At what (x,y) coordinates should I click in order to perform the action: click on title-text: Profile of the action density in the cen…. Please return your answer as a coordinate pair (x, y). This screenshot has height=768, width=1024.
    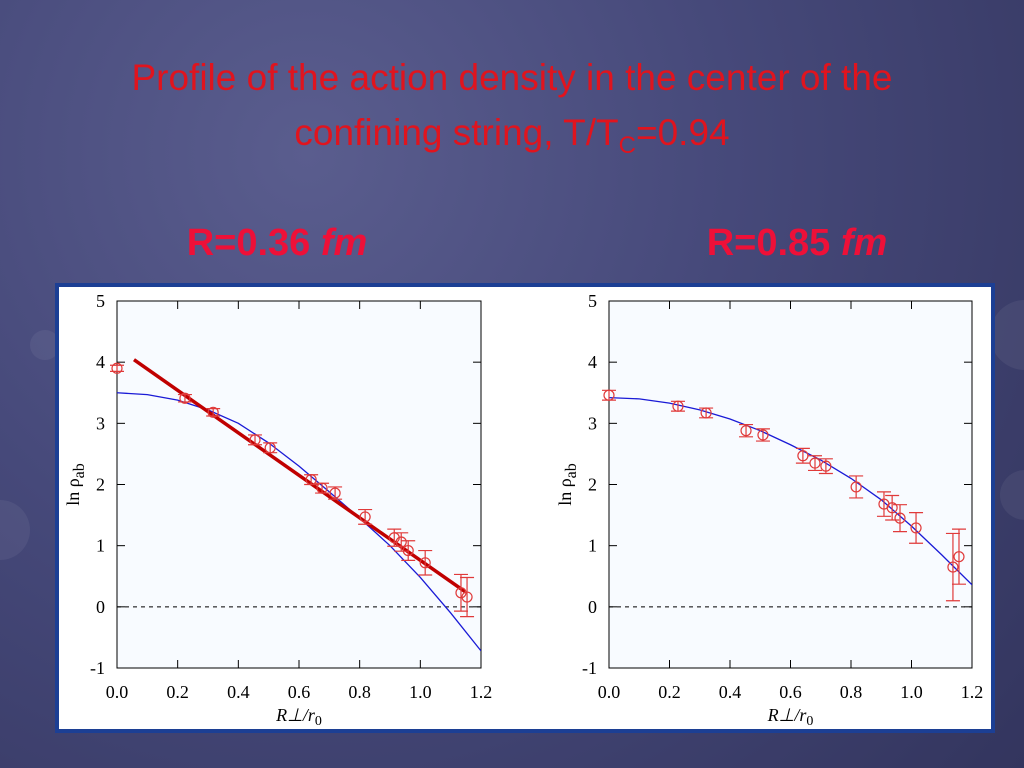
    Looking at the image, I should click on (512, 105).